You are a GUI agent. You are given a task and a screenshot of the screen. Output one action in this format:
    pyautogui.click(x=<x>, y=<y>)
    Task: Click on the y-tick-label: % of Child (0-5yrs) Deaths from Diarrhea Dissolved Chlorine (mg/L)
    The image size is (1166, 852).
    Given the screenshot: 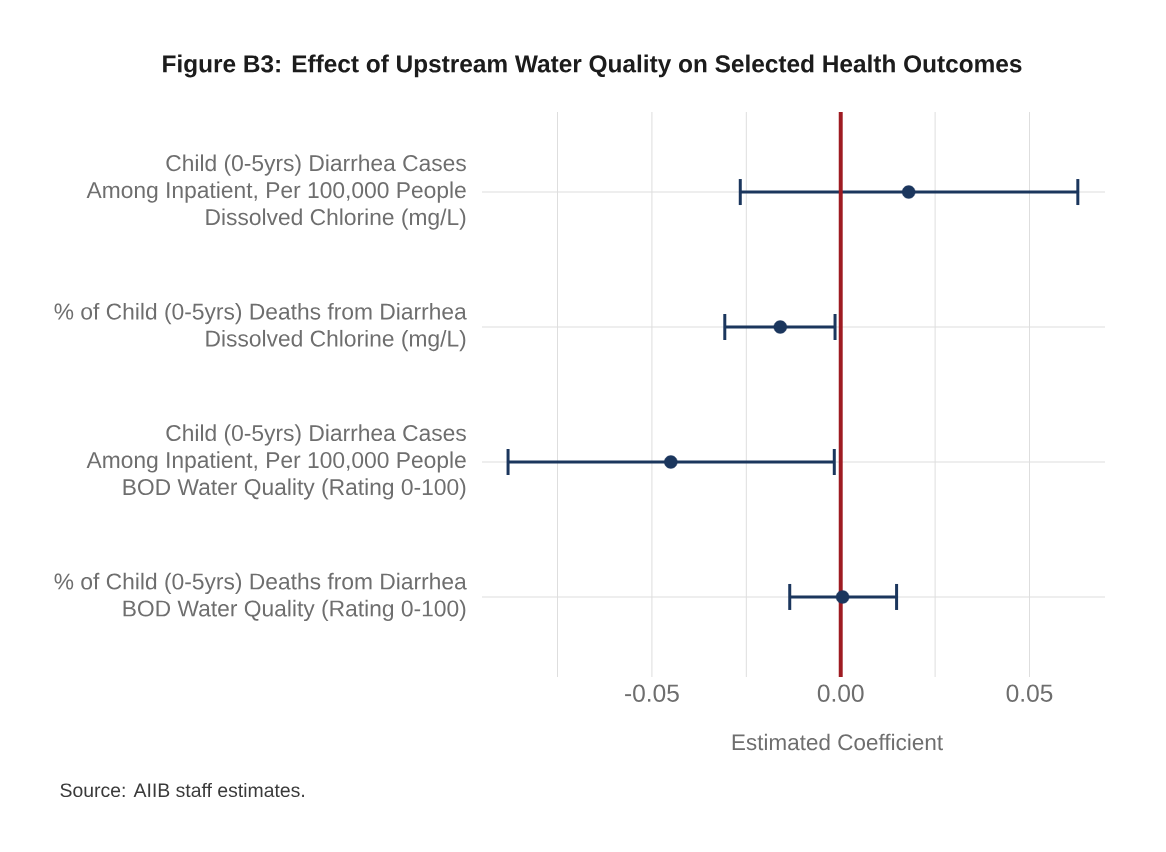 What is the action you would take?
    pyautogui.click(x=260, y=327)
    